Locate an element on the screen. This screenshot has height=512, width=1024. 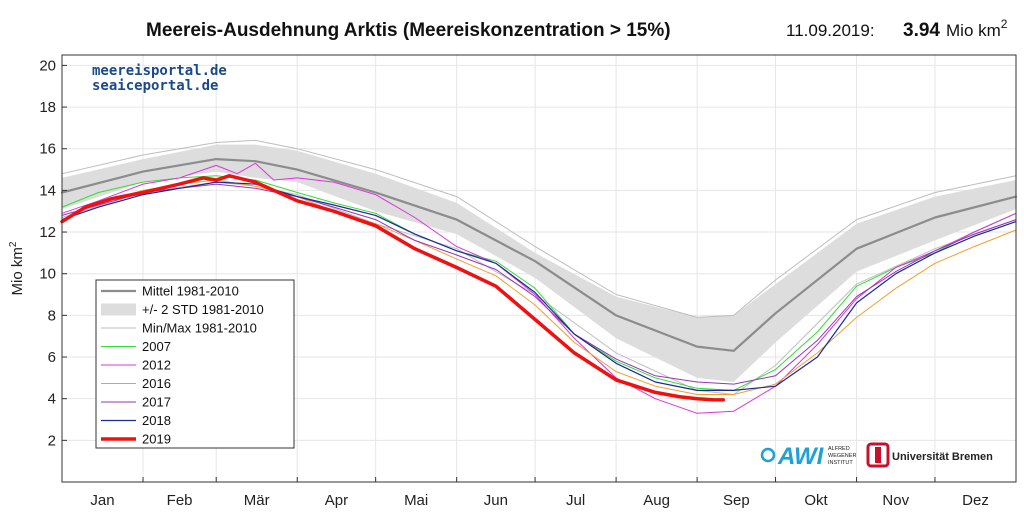
y-tick-label-8: 18 is located at coordinates (47, 107).